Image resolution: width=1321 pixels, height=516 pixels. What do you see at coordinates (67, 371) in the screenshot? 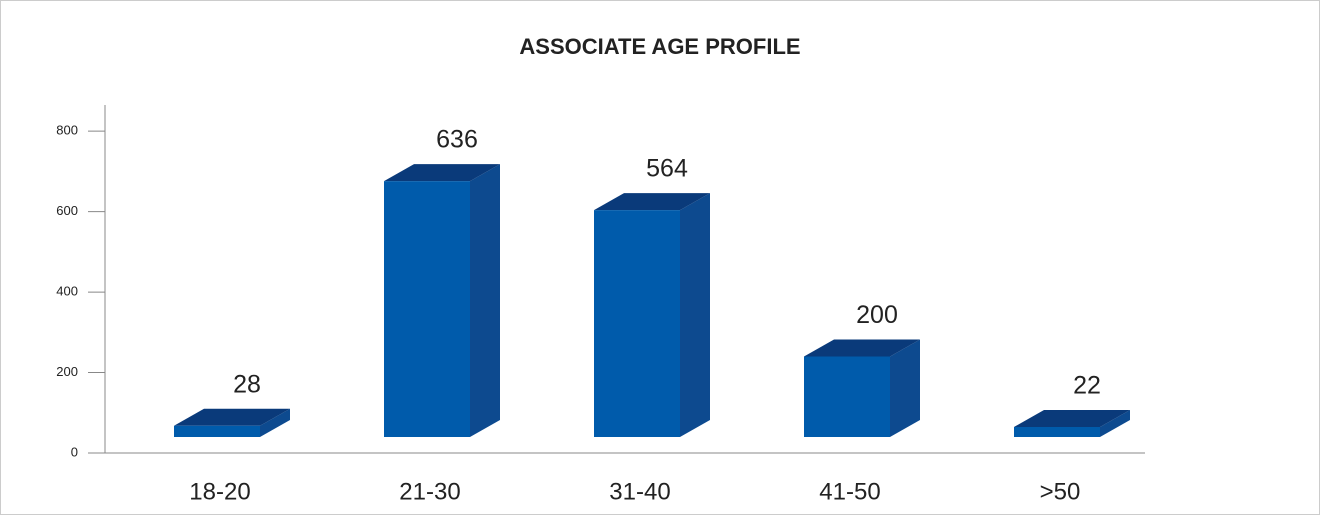
I see `y-tick-label: 200` at bounding box center [67, 371].